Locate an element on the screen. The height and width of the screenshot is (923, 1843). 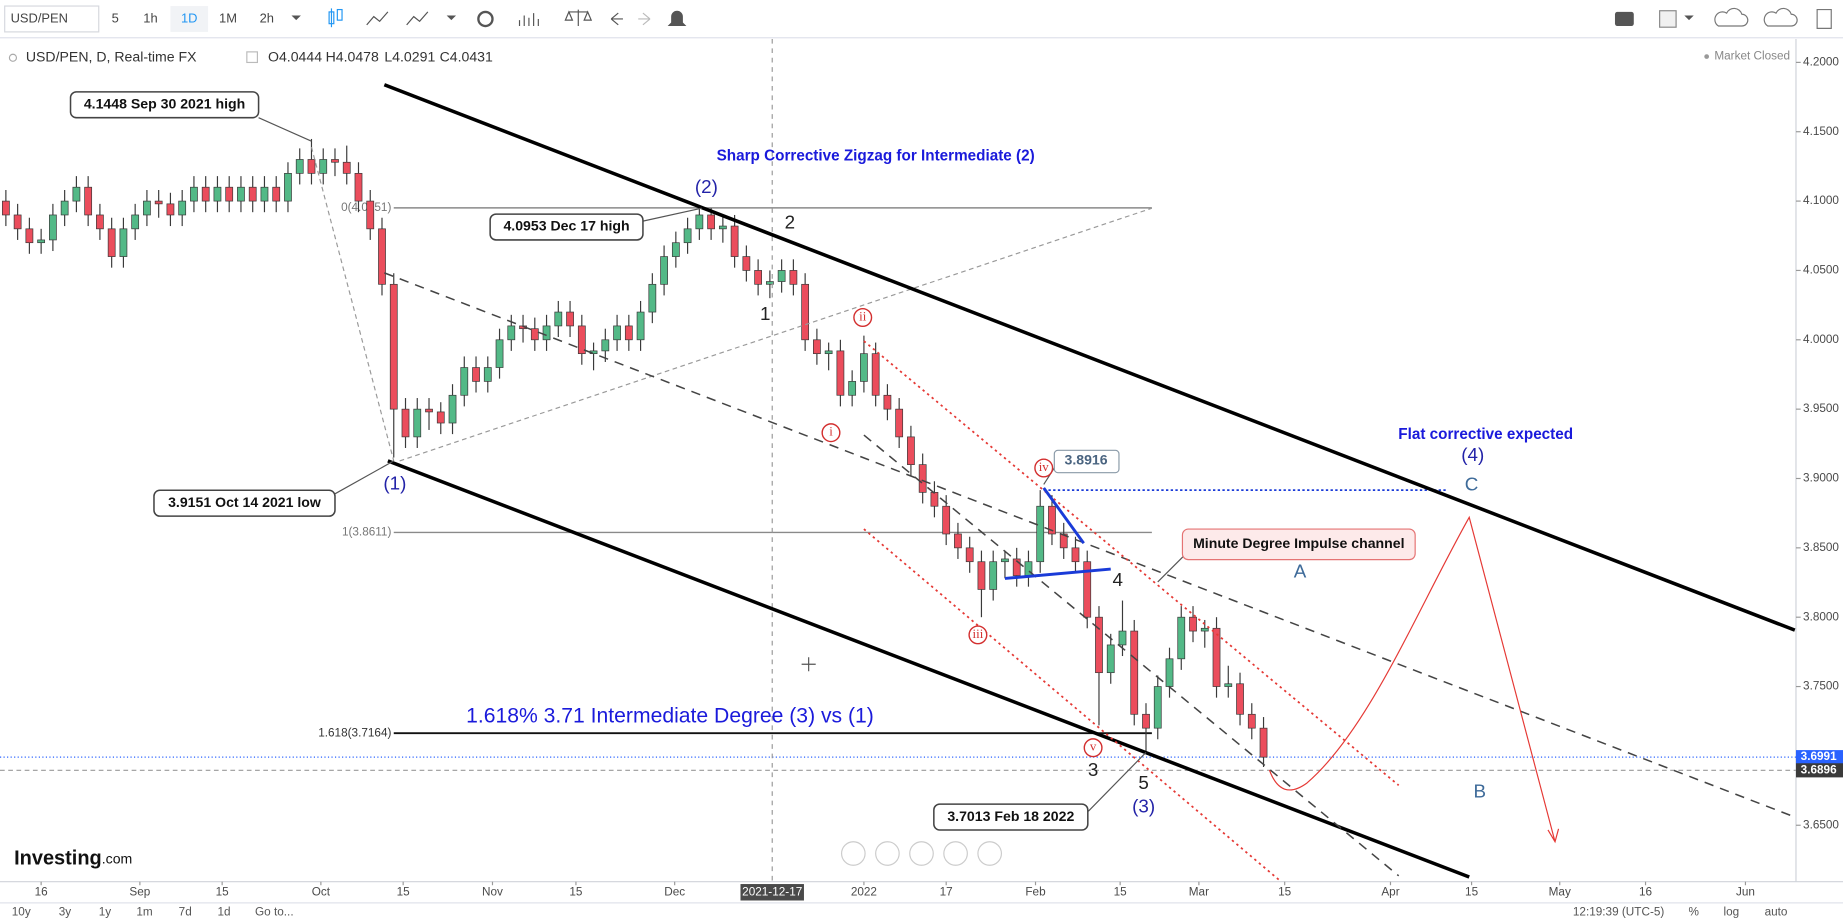
range-button: 10y is located at coordinates (21, 911).